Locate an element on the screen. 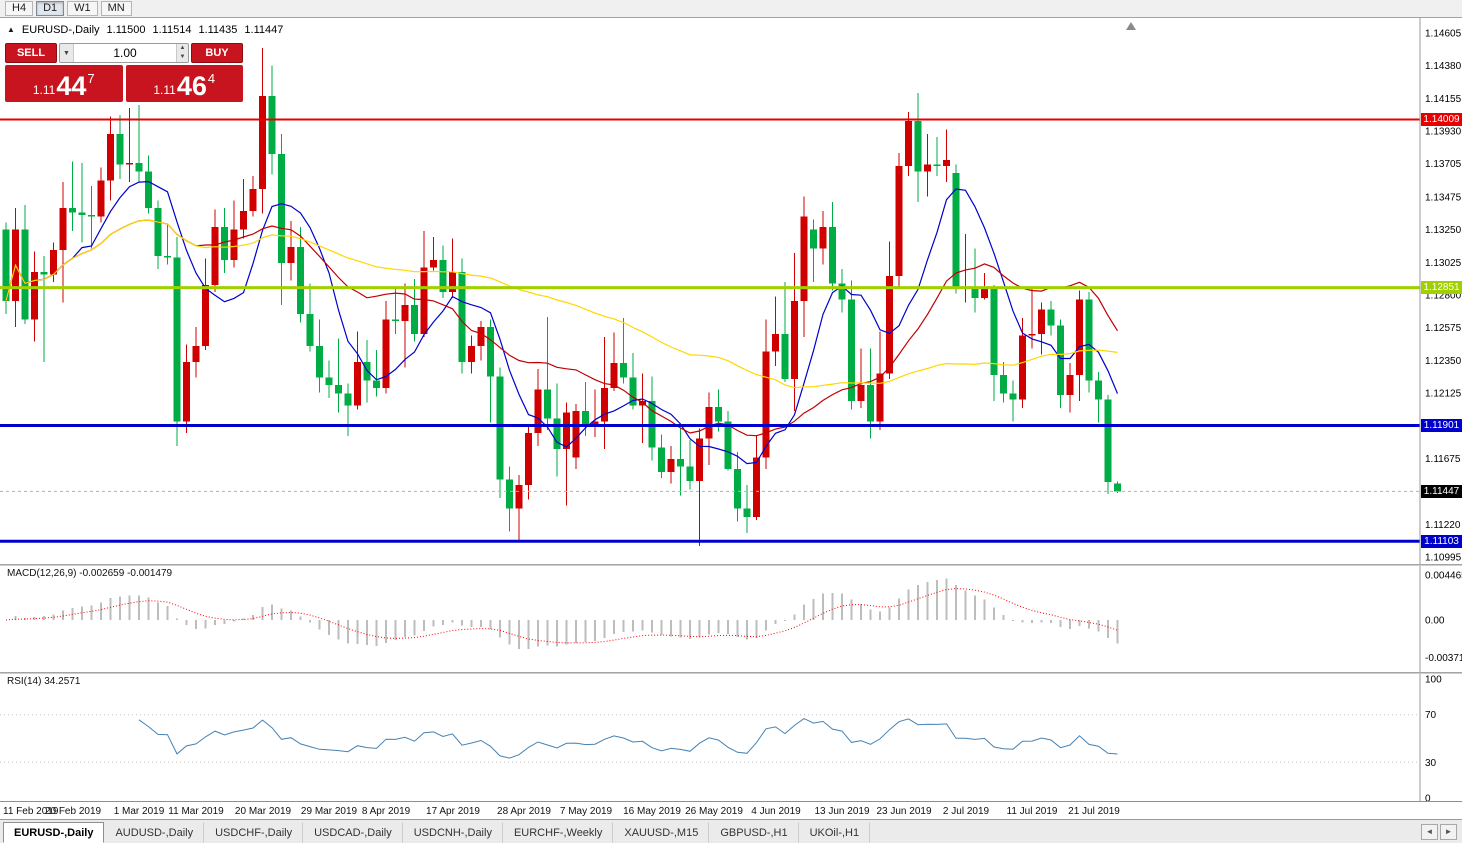 This screenshot has width=1462, height=843. lot-dropdown-icon: ▼ is located at coordinates (67, 53).